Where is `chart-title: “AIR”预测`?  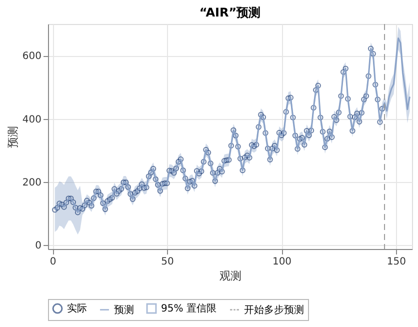 chart-title: “AIR”预测 is located at coordinates (230, 13).